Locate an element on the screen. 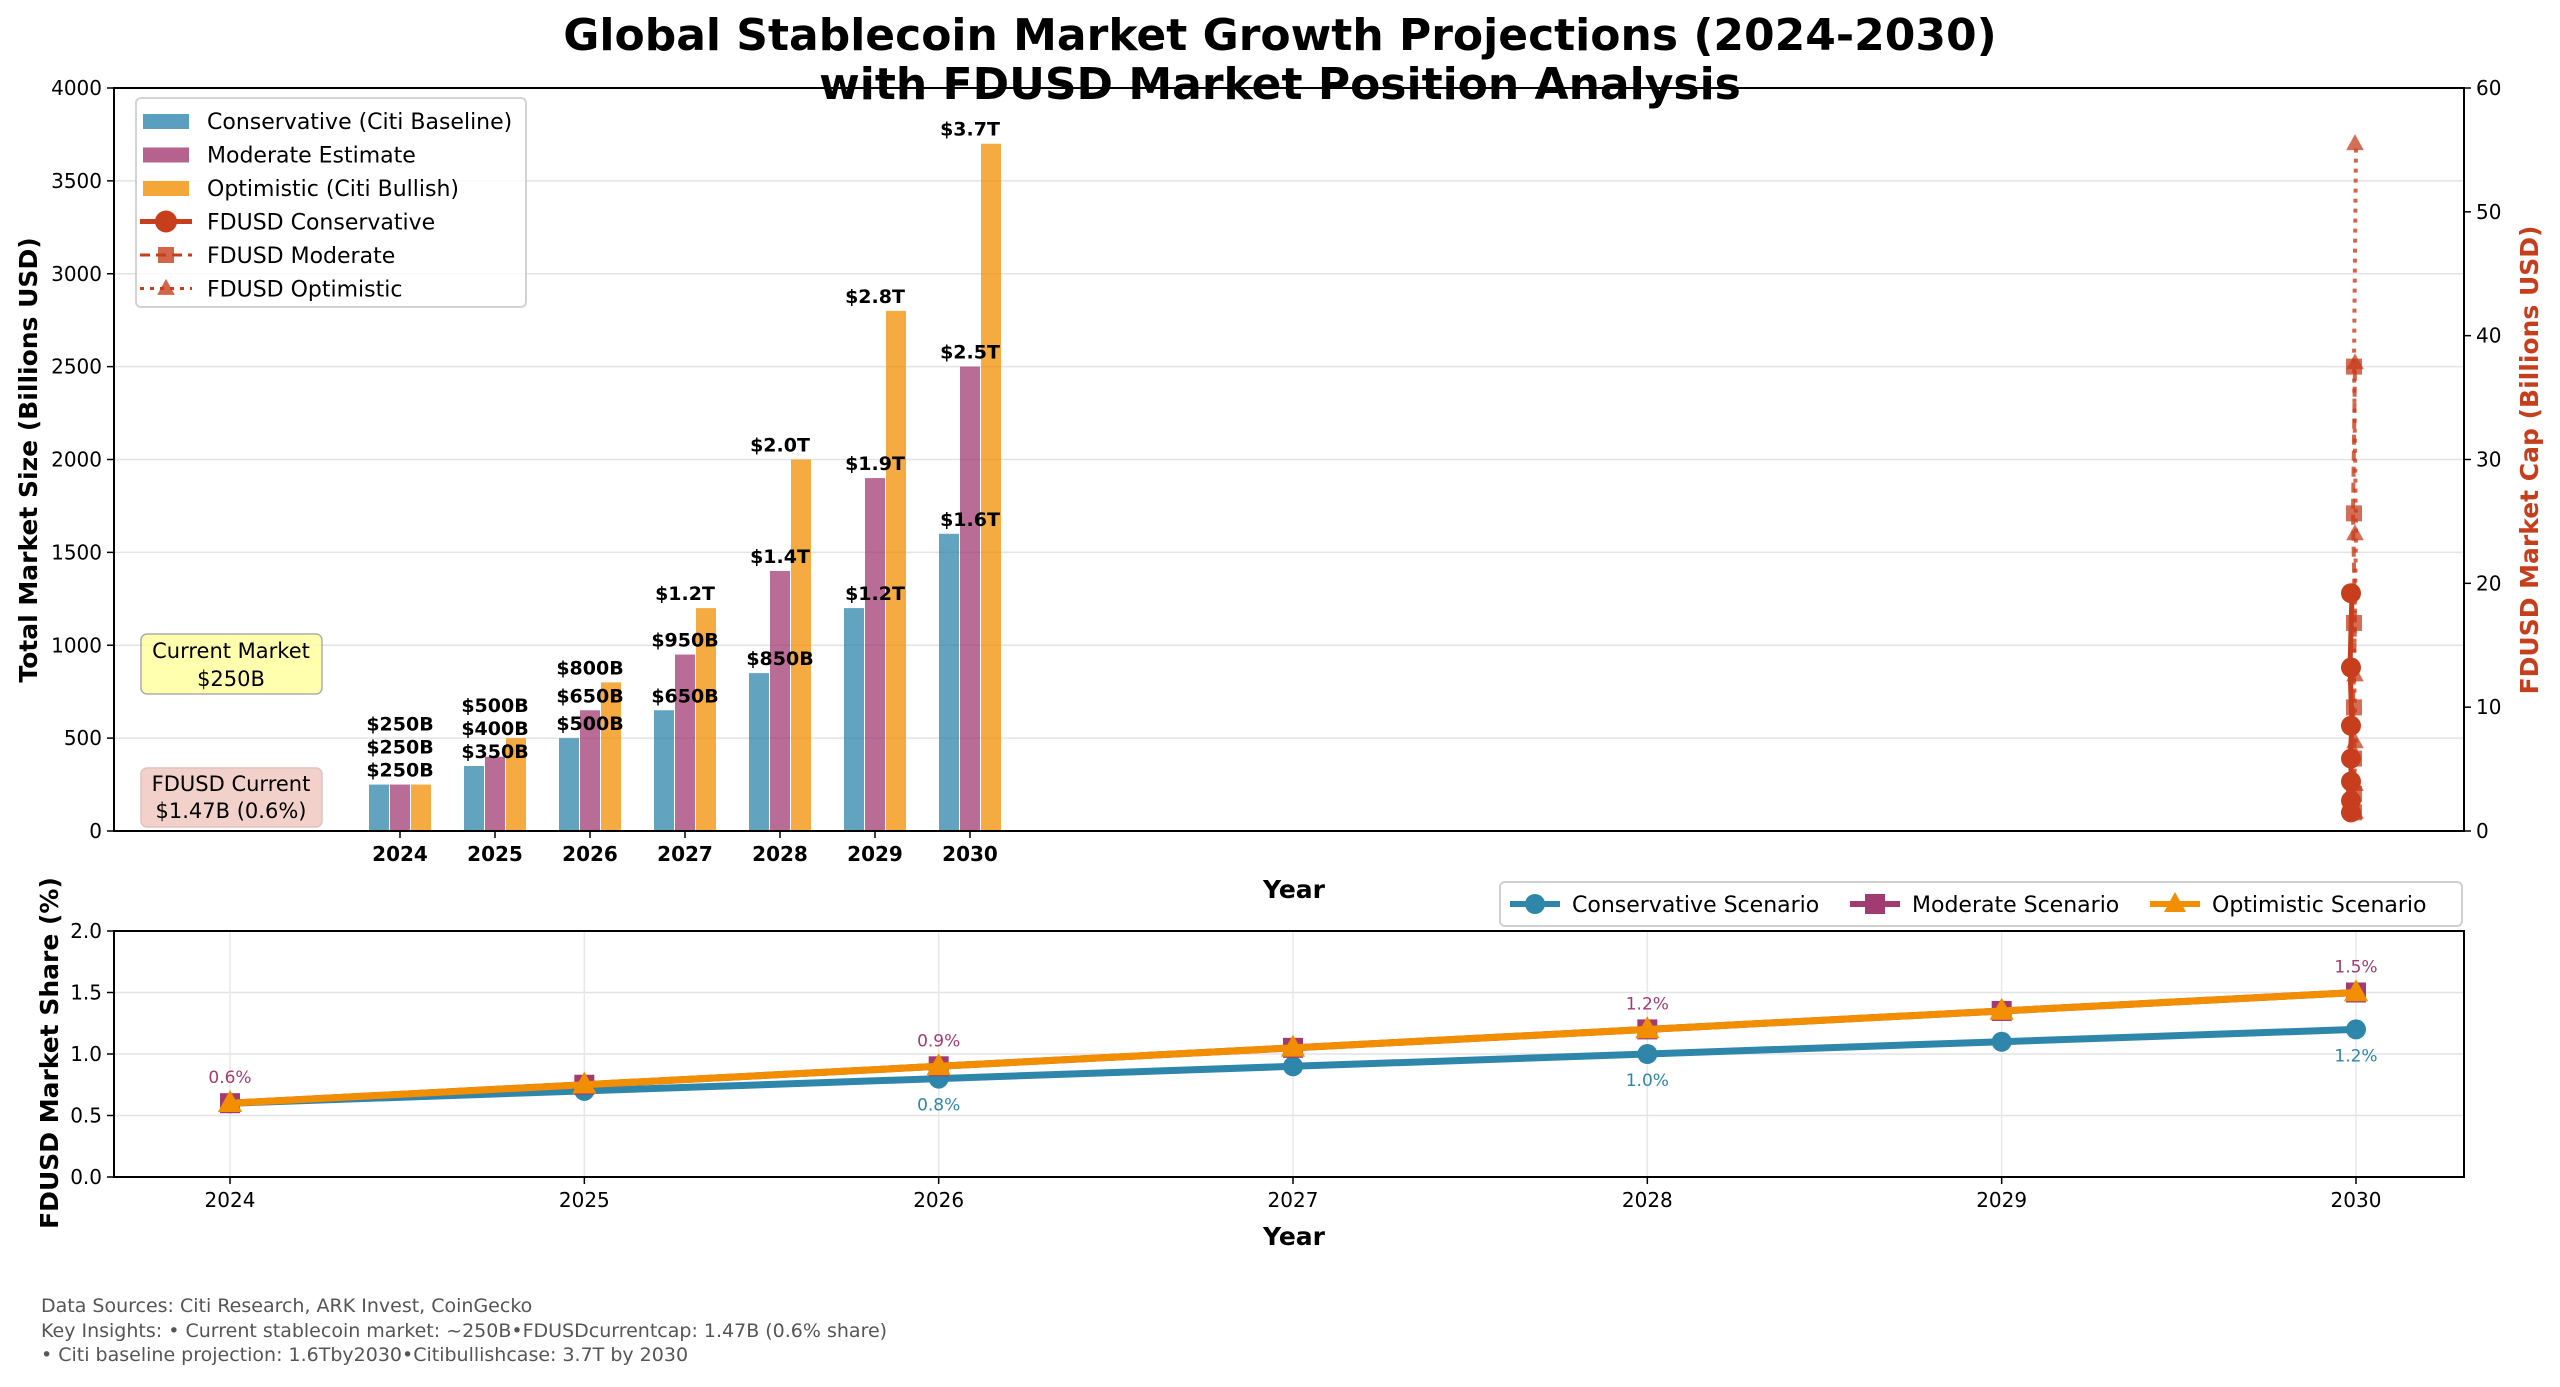  y-tick-label: 2000 is located at coordinates (76, 460).